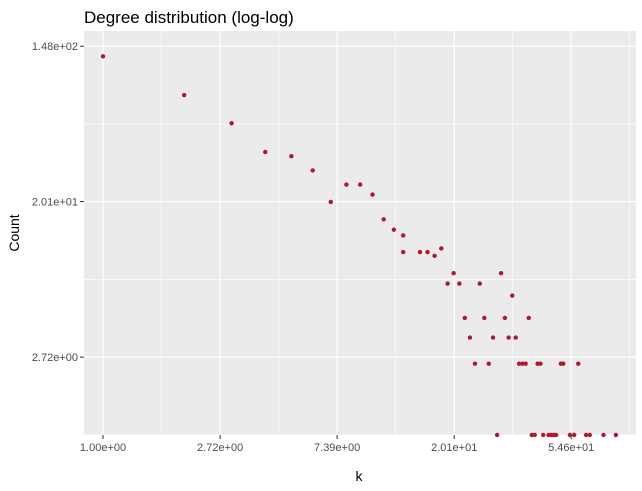 The width and height of the screenshot is (642, 491). I want to click on x-tick-label: 5.46e+01, so click(571, 448).